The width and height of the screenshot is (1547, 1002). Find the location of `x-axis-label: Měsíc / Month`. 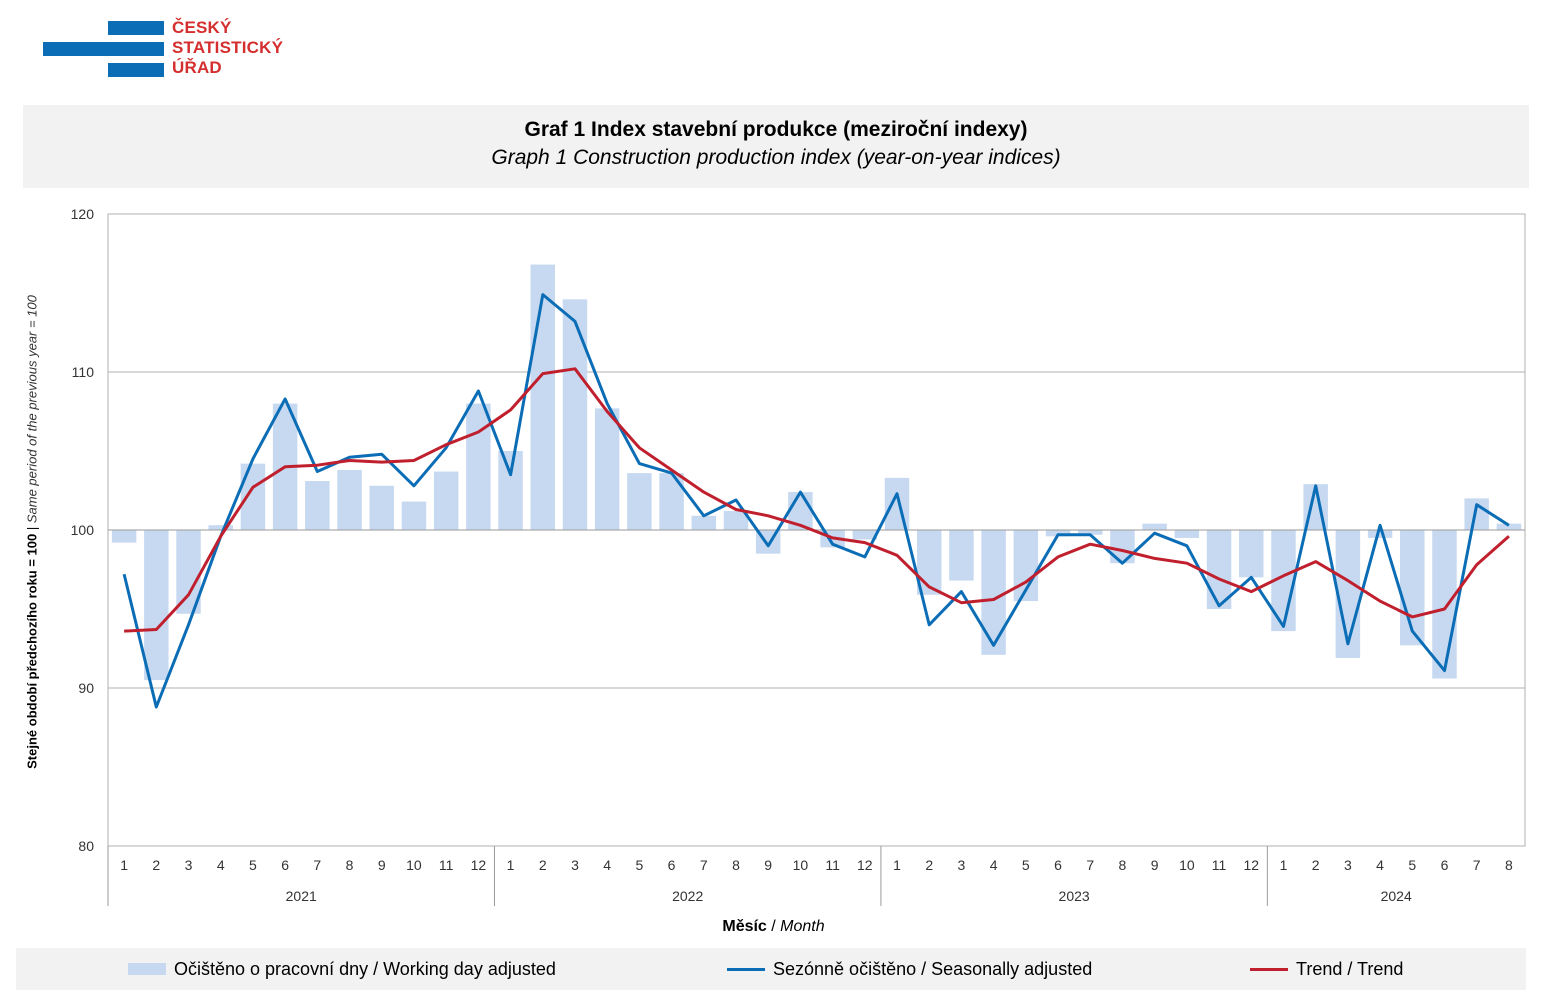

x-axis-label: Měsíc / Month is located at coordinates (773, 927).